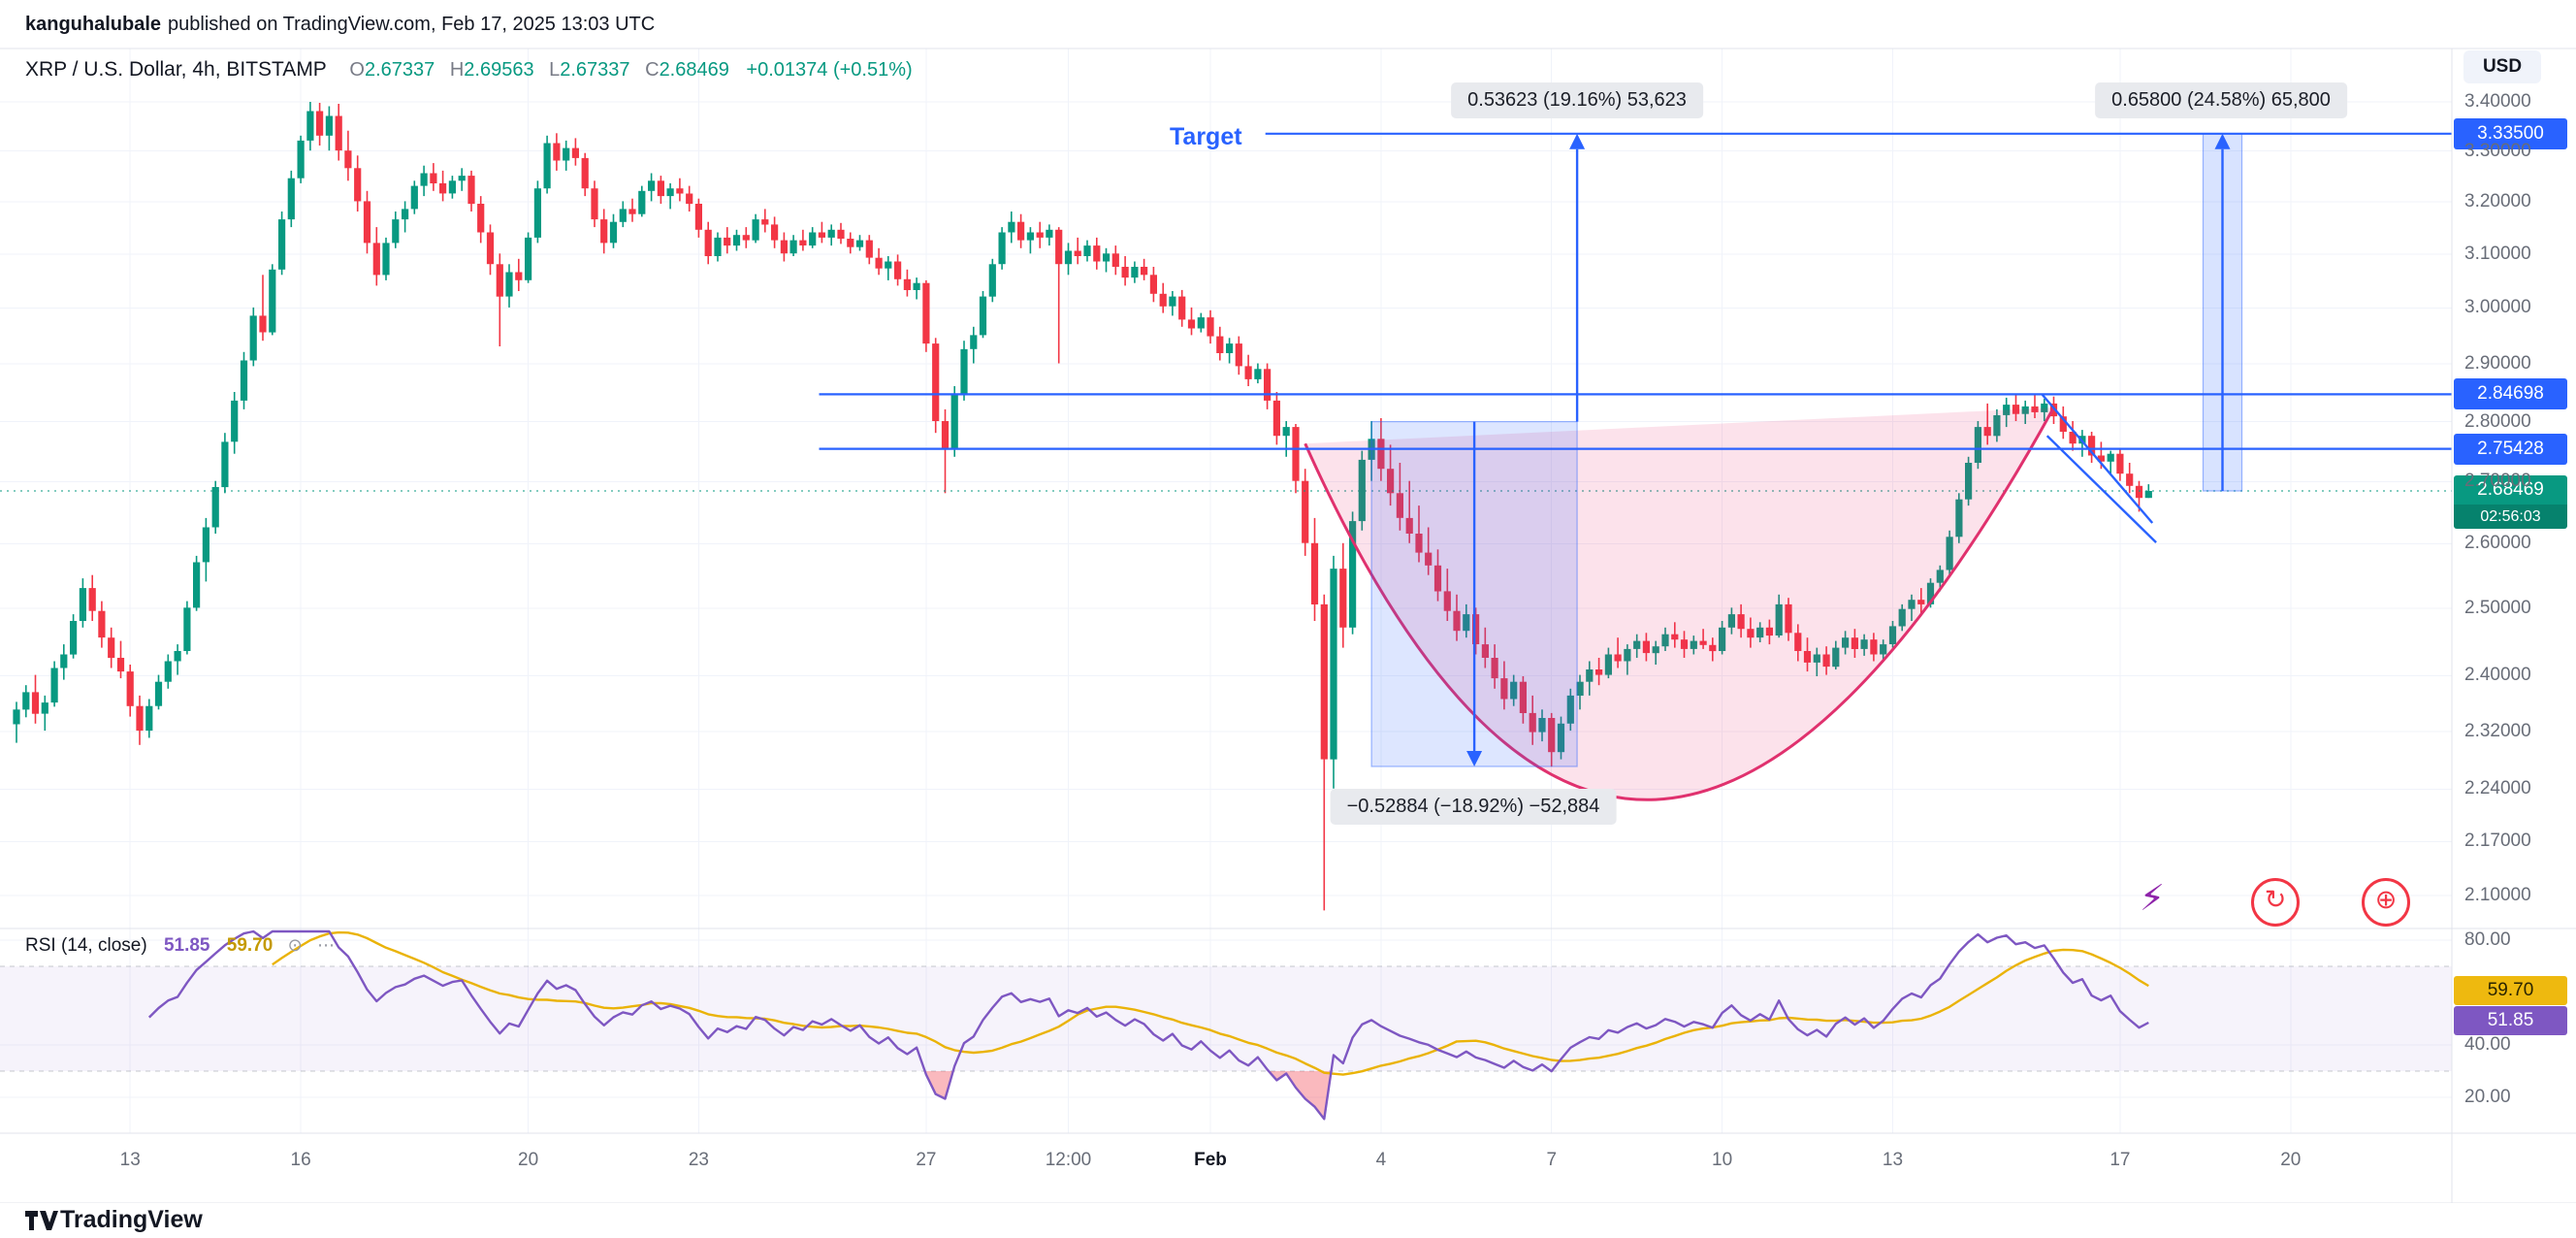 The height and width of the screenshot is (1238, 2576). Describe the element at coordinates (325, 945) in the screenshot. I see `more-icon: ⋯` at that location.